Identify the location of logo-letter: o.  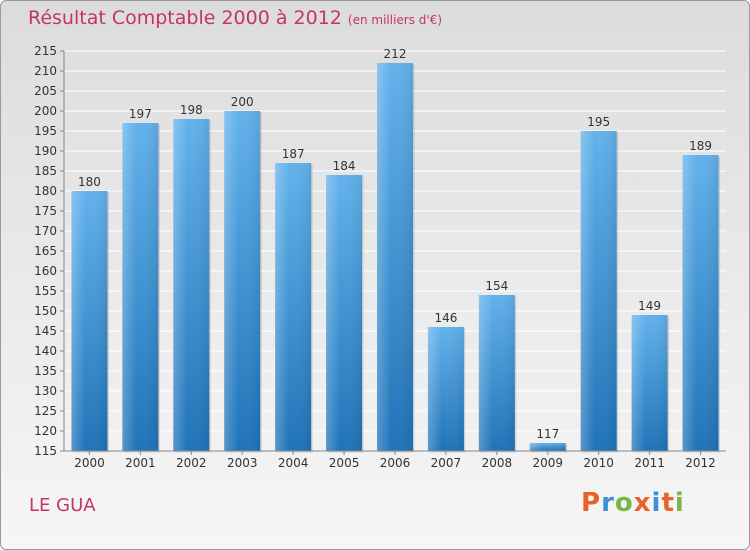
(624, 503).